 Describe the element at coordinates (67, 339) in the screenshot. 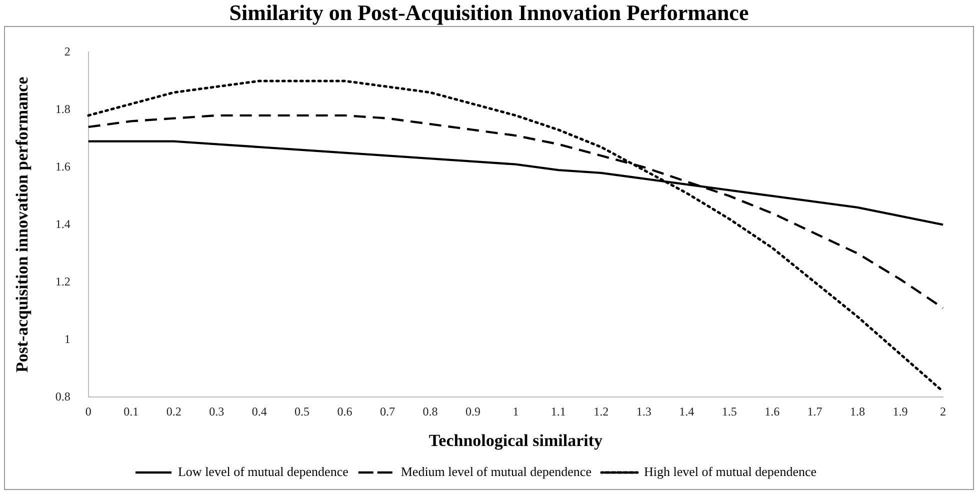

I see `y-tick-label: 1` at that location.